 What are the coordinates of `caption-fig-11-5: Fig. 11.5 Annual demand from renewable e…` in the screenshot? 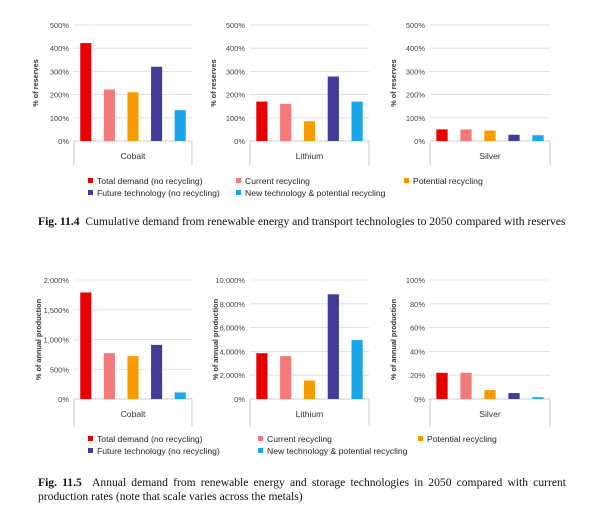 It's located at (302, 490).